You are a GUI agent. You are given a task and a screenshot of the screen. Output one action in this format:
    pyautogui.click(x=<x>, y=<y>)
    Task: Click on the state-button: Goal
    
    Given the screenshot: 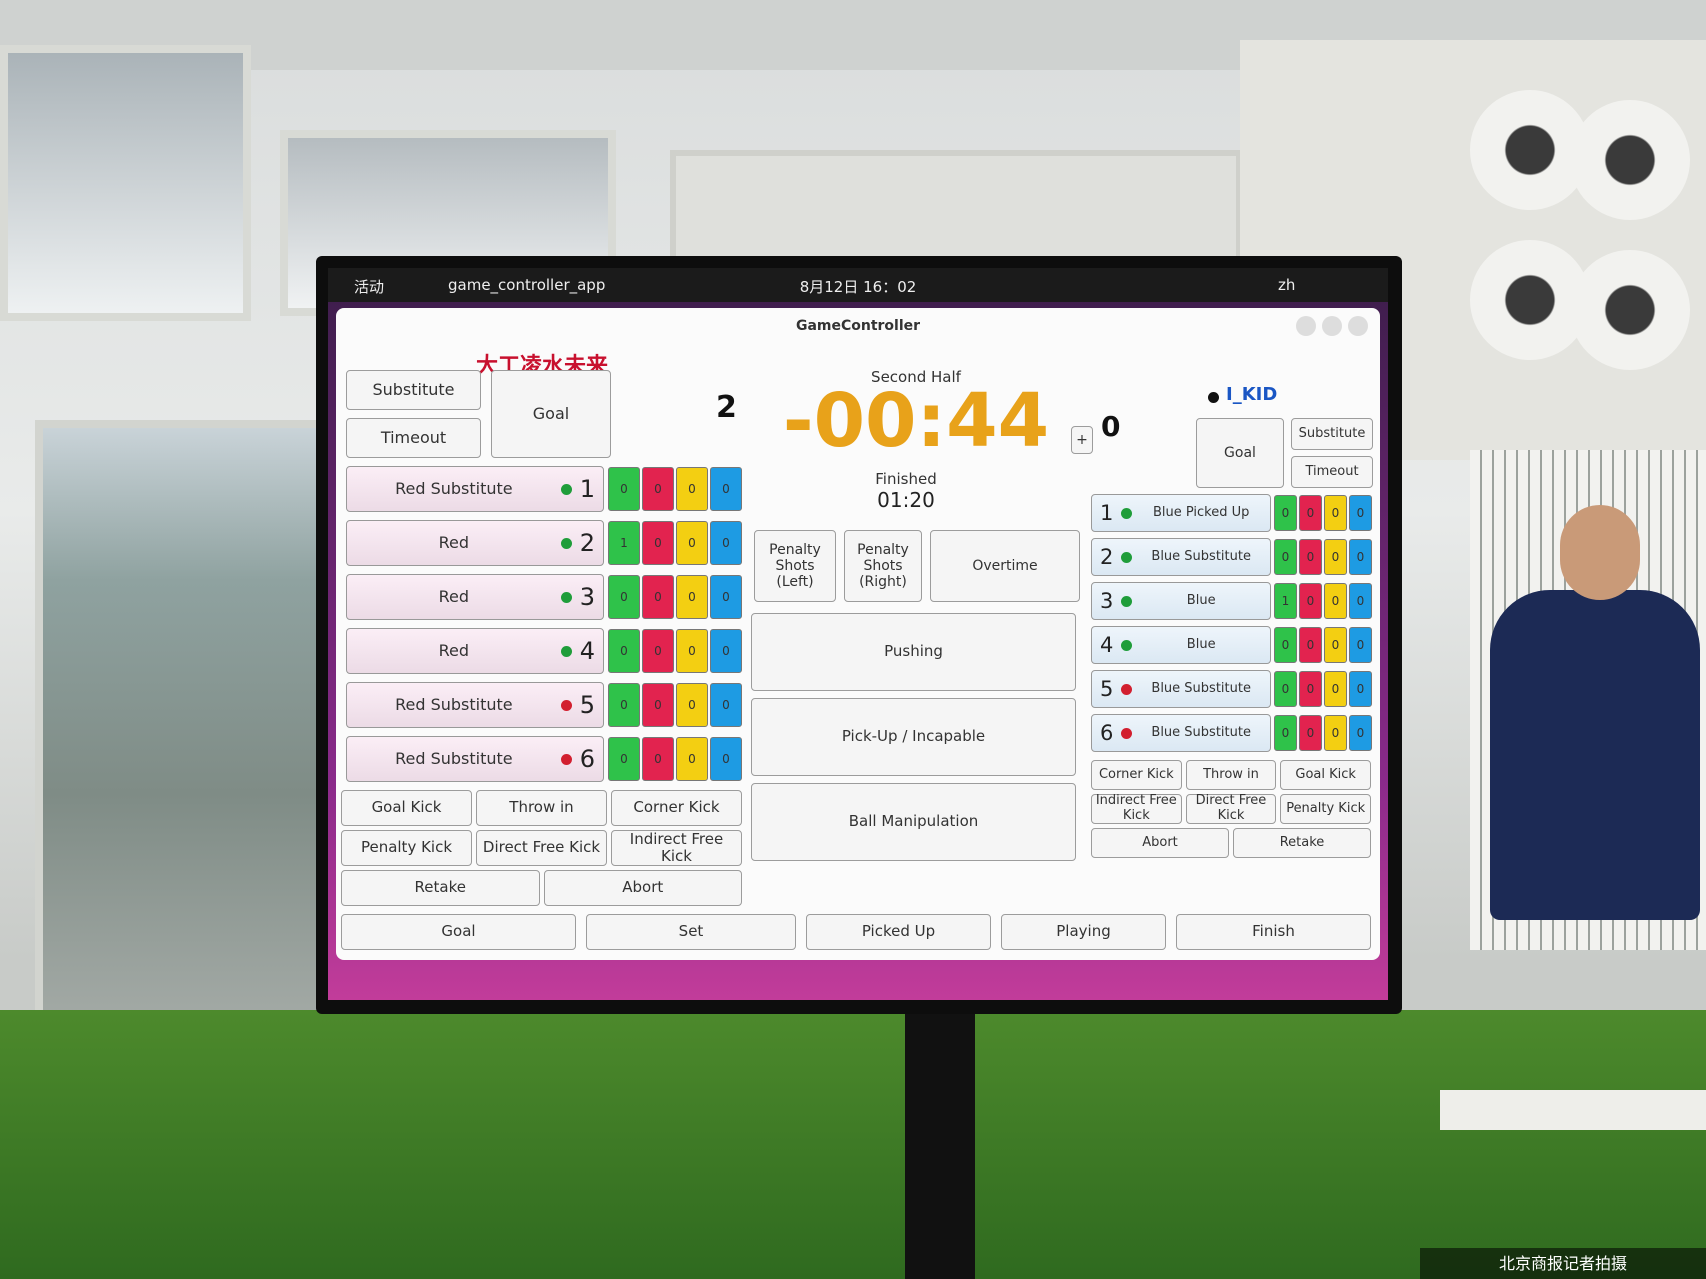 What is the action you would take?
    pyautogui.click(x=458, y=932)
    